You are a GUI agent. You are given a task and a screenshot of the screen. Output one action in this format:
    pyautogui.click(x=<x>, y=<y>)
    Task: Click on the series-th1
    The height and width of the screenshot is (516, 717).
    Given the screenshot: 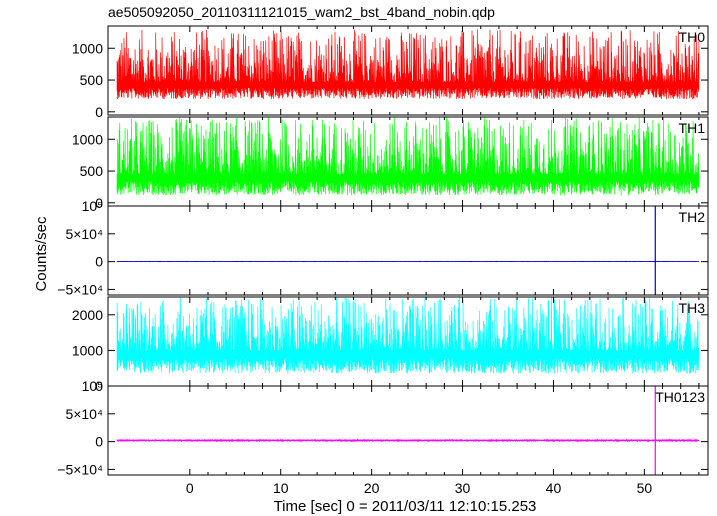 What is the action you would take?
    pyautogui.click(x=408, y=156)
    